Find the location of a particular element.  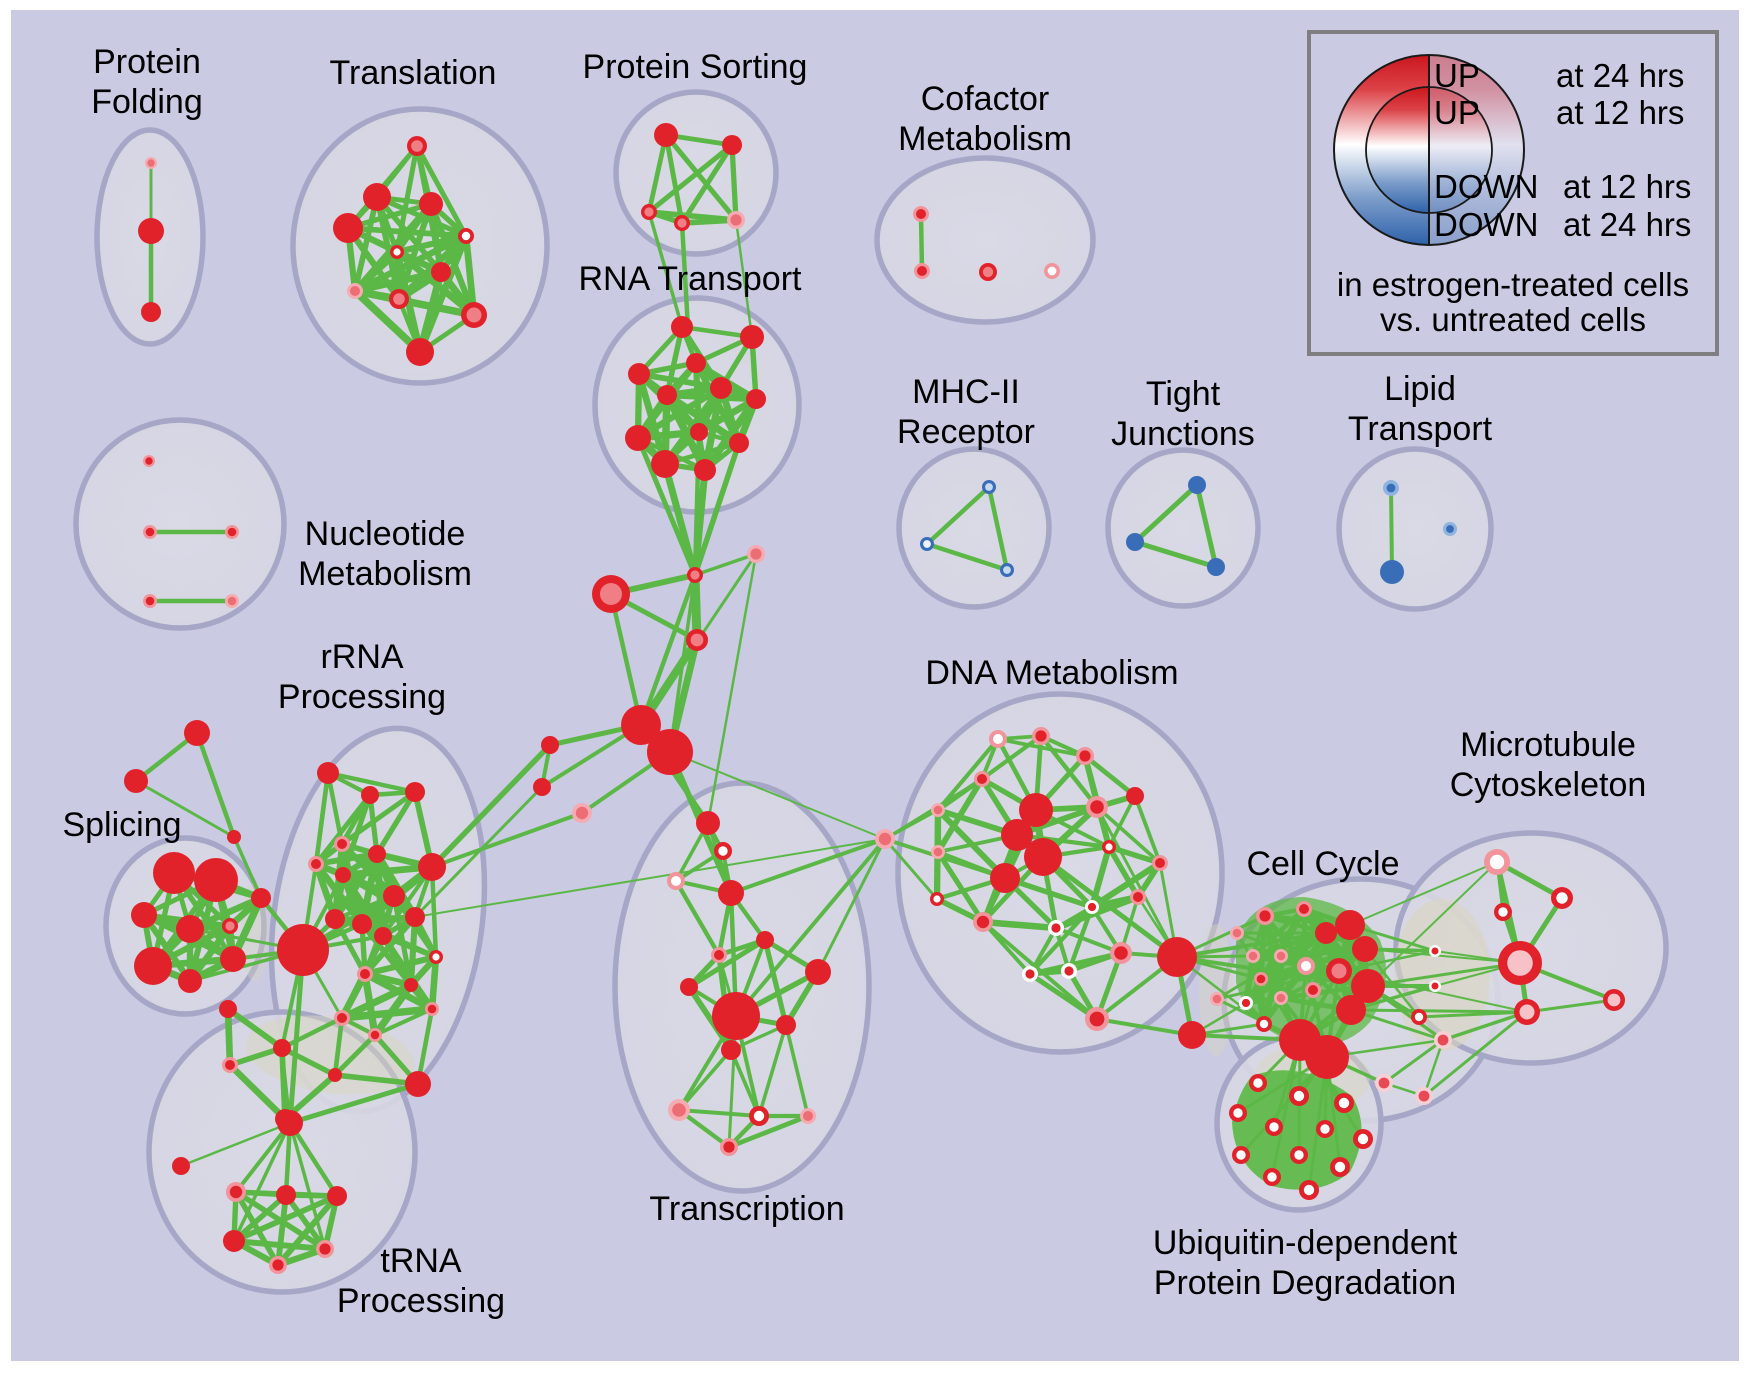

svg-text: Junctions is located at coordinates (1183, 434).